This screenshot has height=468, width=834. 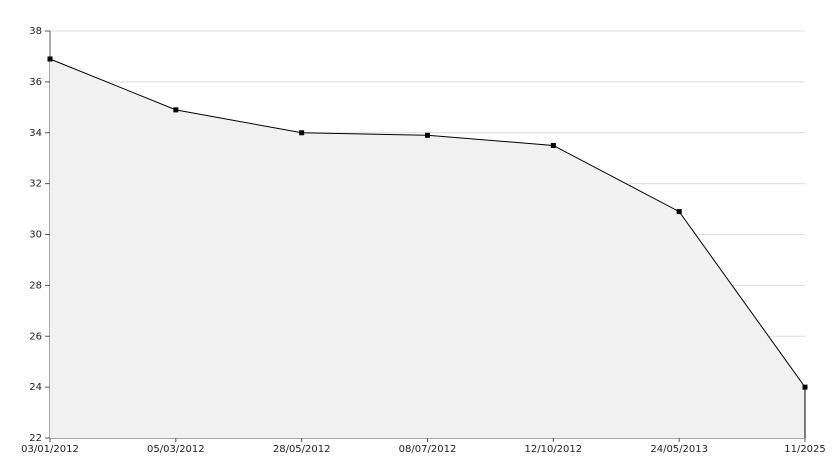 I want to click on y-tick-label: 34, so click(x=35, y=133).